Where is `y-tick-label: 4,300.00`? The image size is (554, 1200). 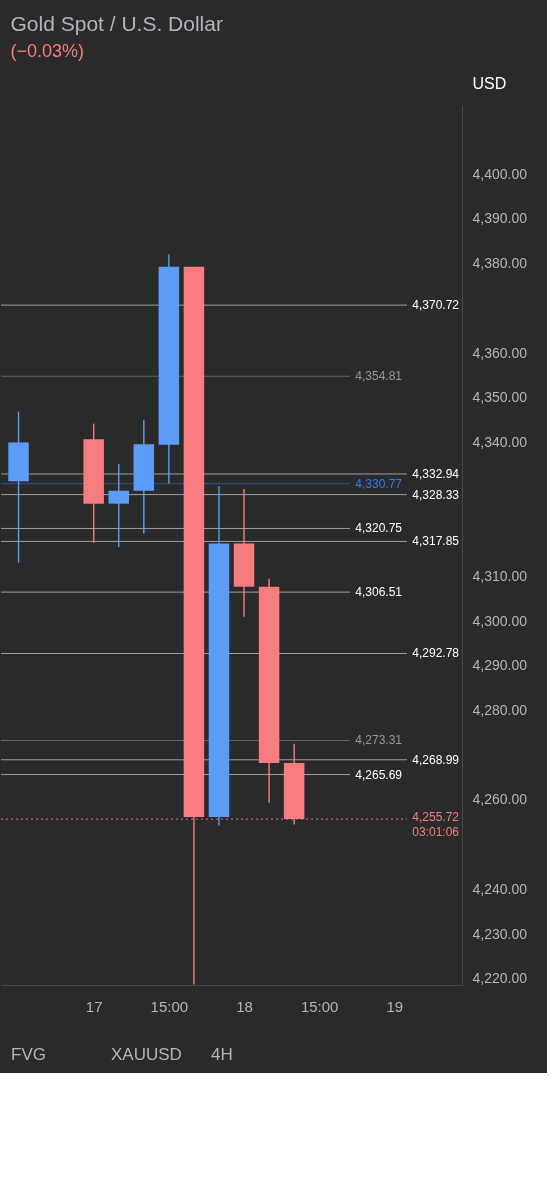 y-tick-label: 4,300.00 is located at coordinates (500, 620).